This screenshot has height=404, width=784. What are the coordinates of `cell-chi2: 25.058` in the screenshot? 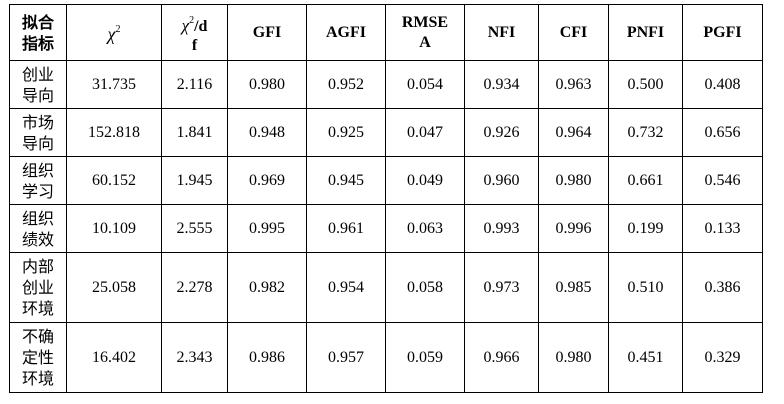 It's located at (114, 287).